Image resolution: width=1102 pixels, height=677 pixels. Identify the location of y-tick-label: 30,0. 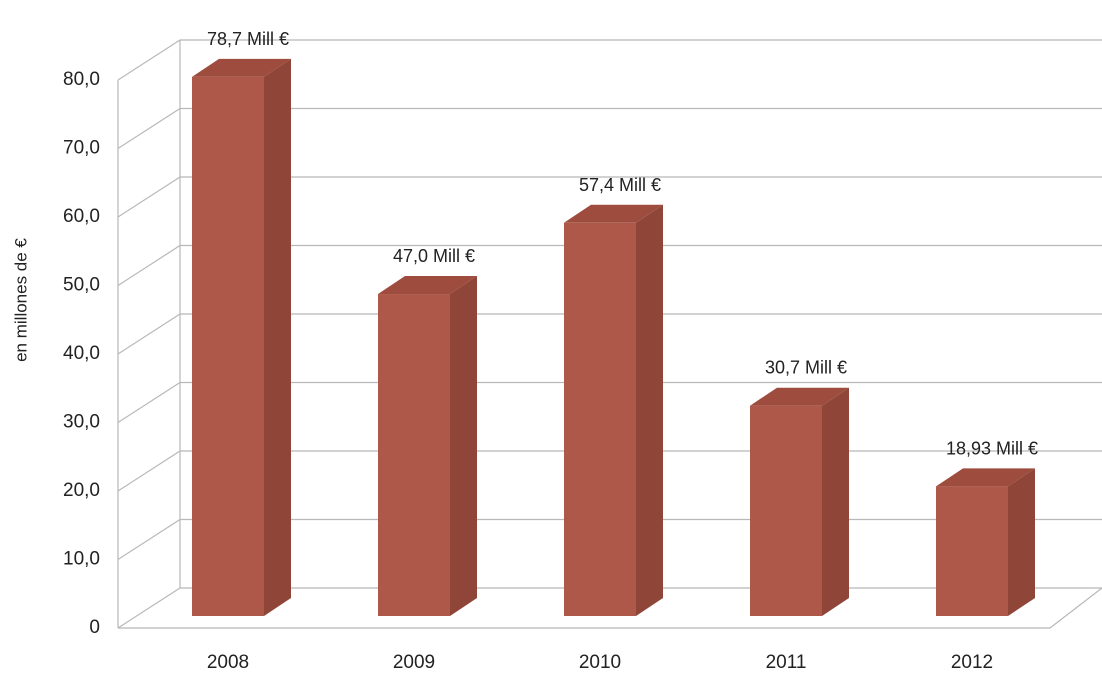
(81, 422).